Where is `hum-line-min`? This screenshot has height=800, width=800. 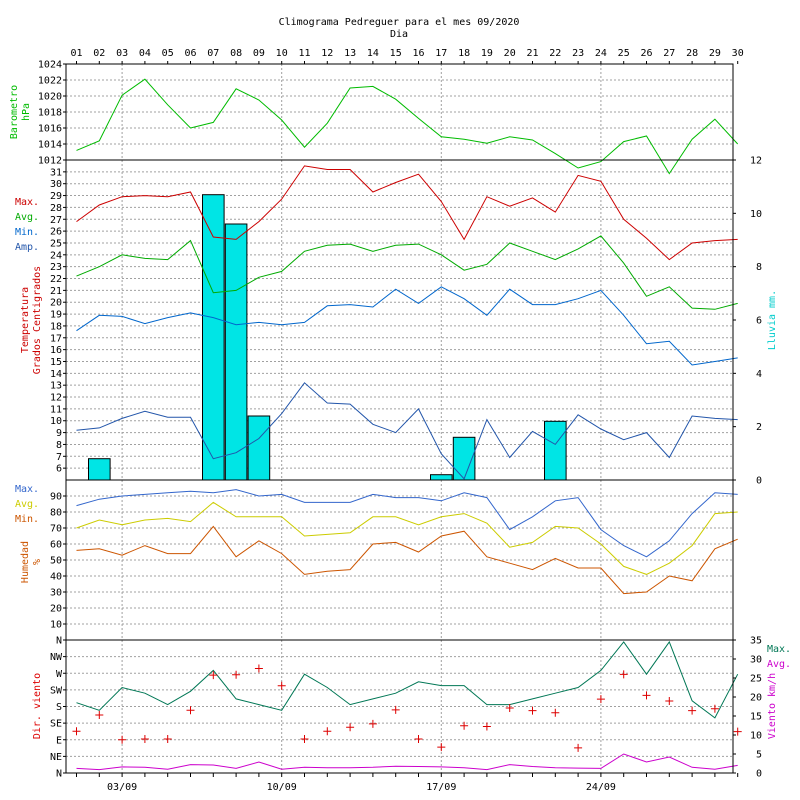
hum-line-min is located at coordinates (407, 560).